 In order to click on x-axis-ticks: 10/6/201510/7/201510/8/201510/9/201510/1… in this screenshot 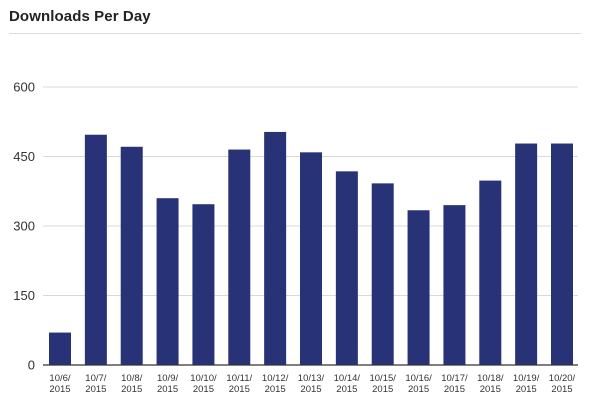, I will do `click(312, 384)`.